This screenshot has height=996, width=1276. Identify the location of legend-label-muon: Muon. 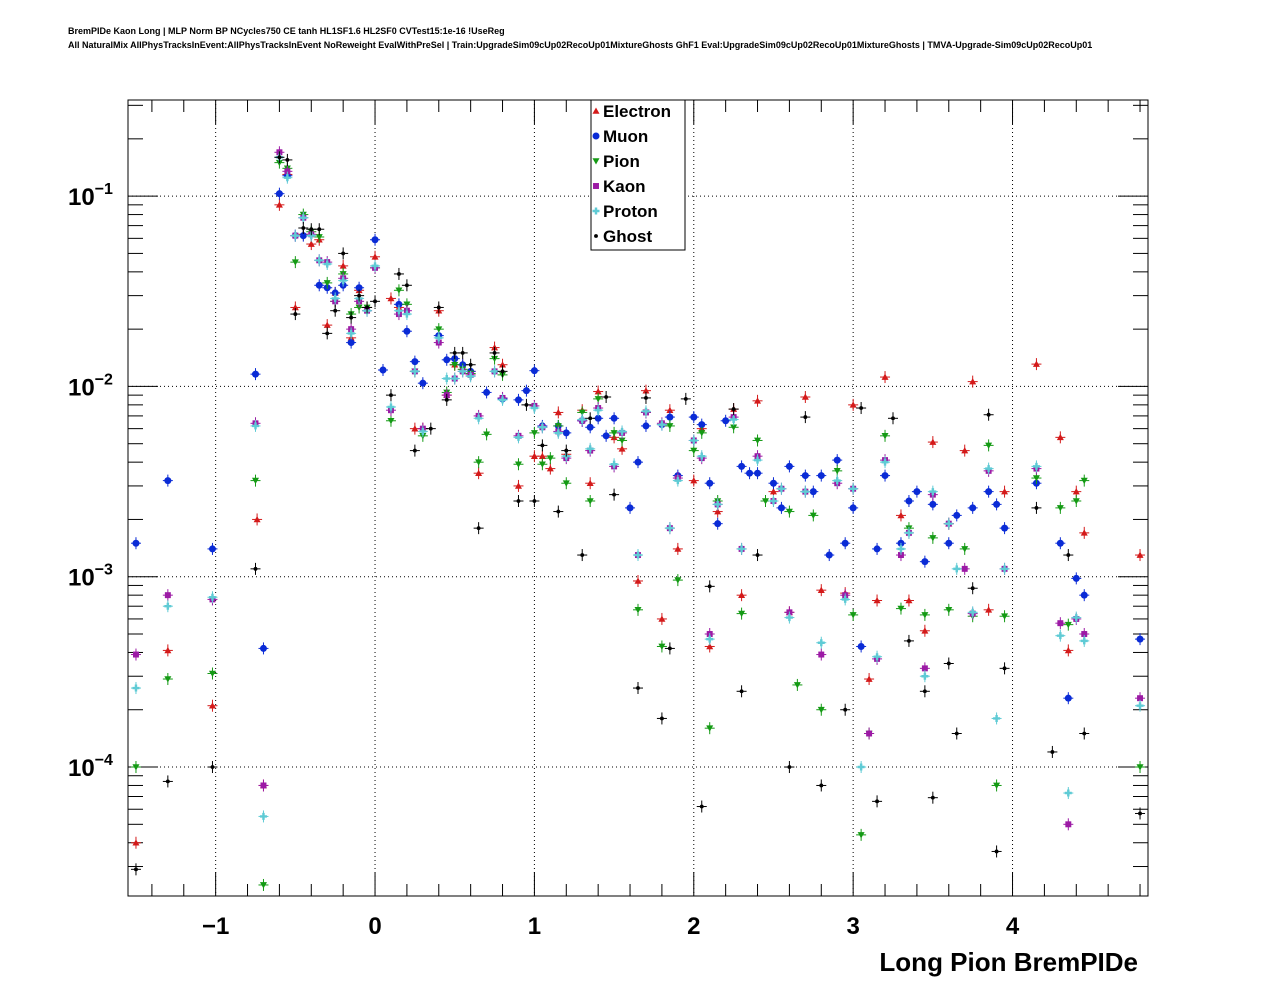
(625, 136).